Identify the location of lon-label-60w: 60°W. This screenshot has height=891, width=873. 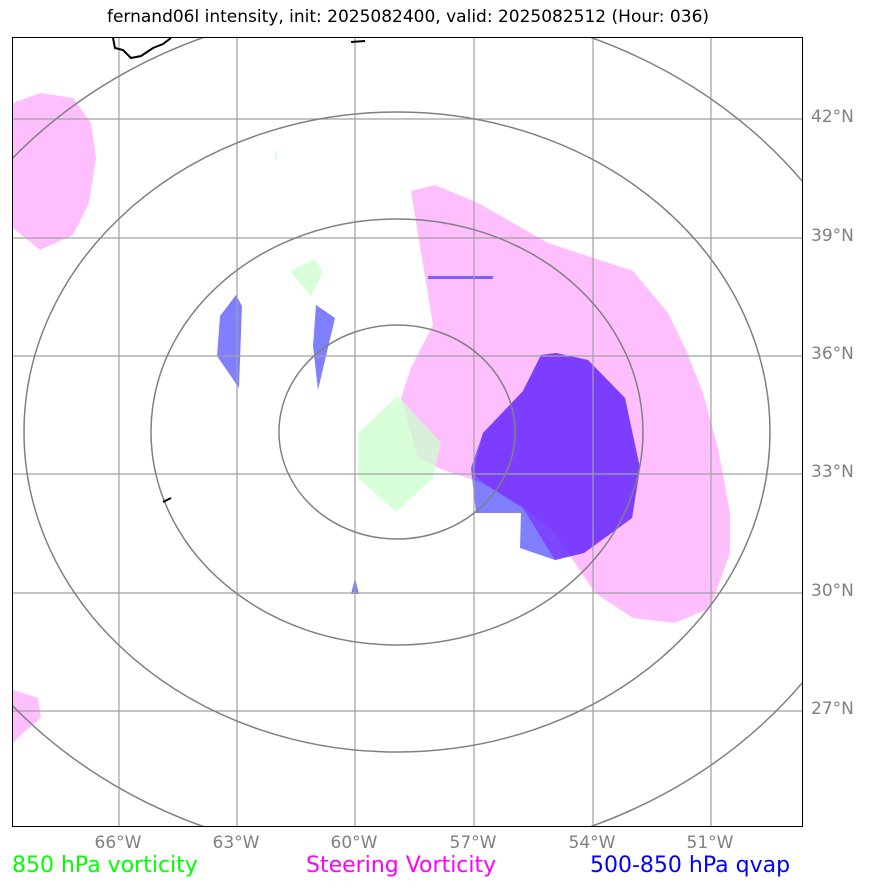
(354, 843).